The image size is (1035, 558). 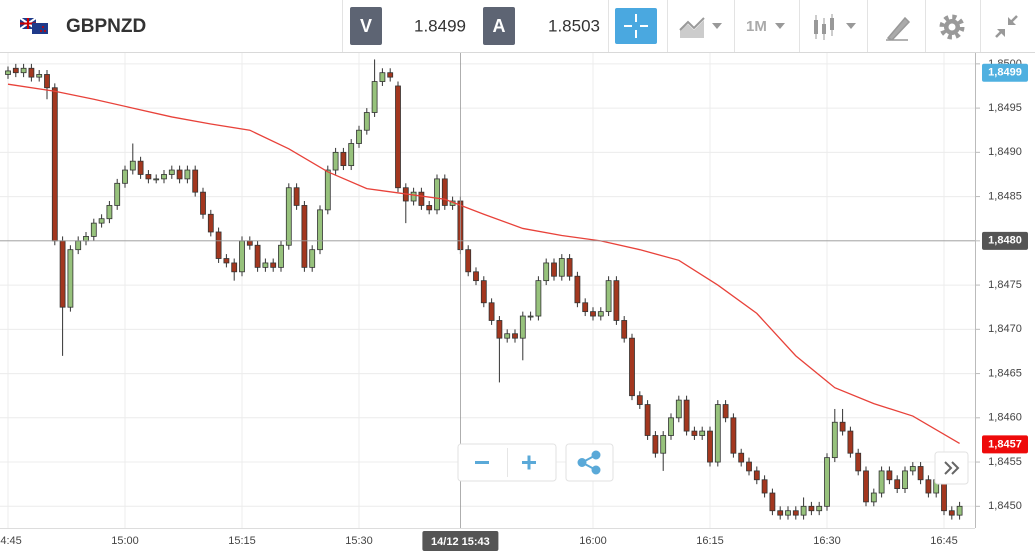 I want to click on x-tick-label: 16:30, so click(x=827, y=541).